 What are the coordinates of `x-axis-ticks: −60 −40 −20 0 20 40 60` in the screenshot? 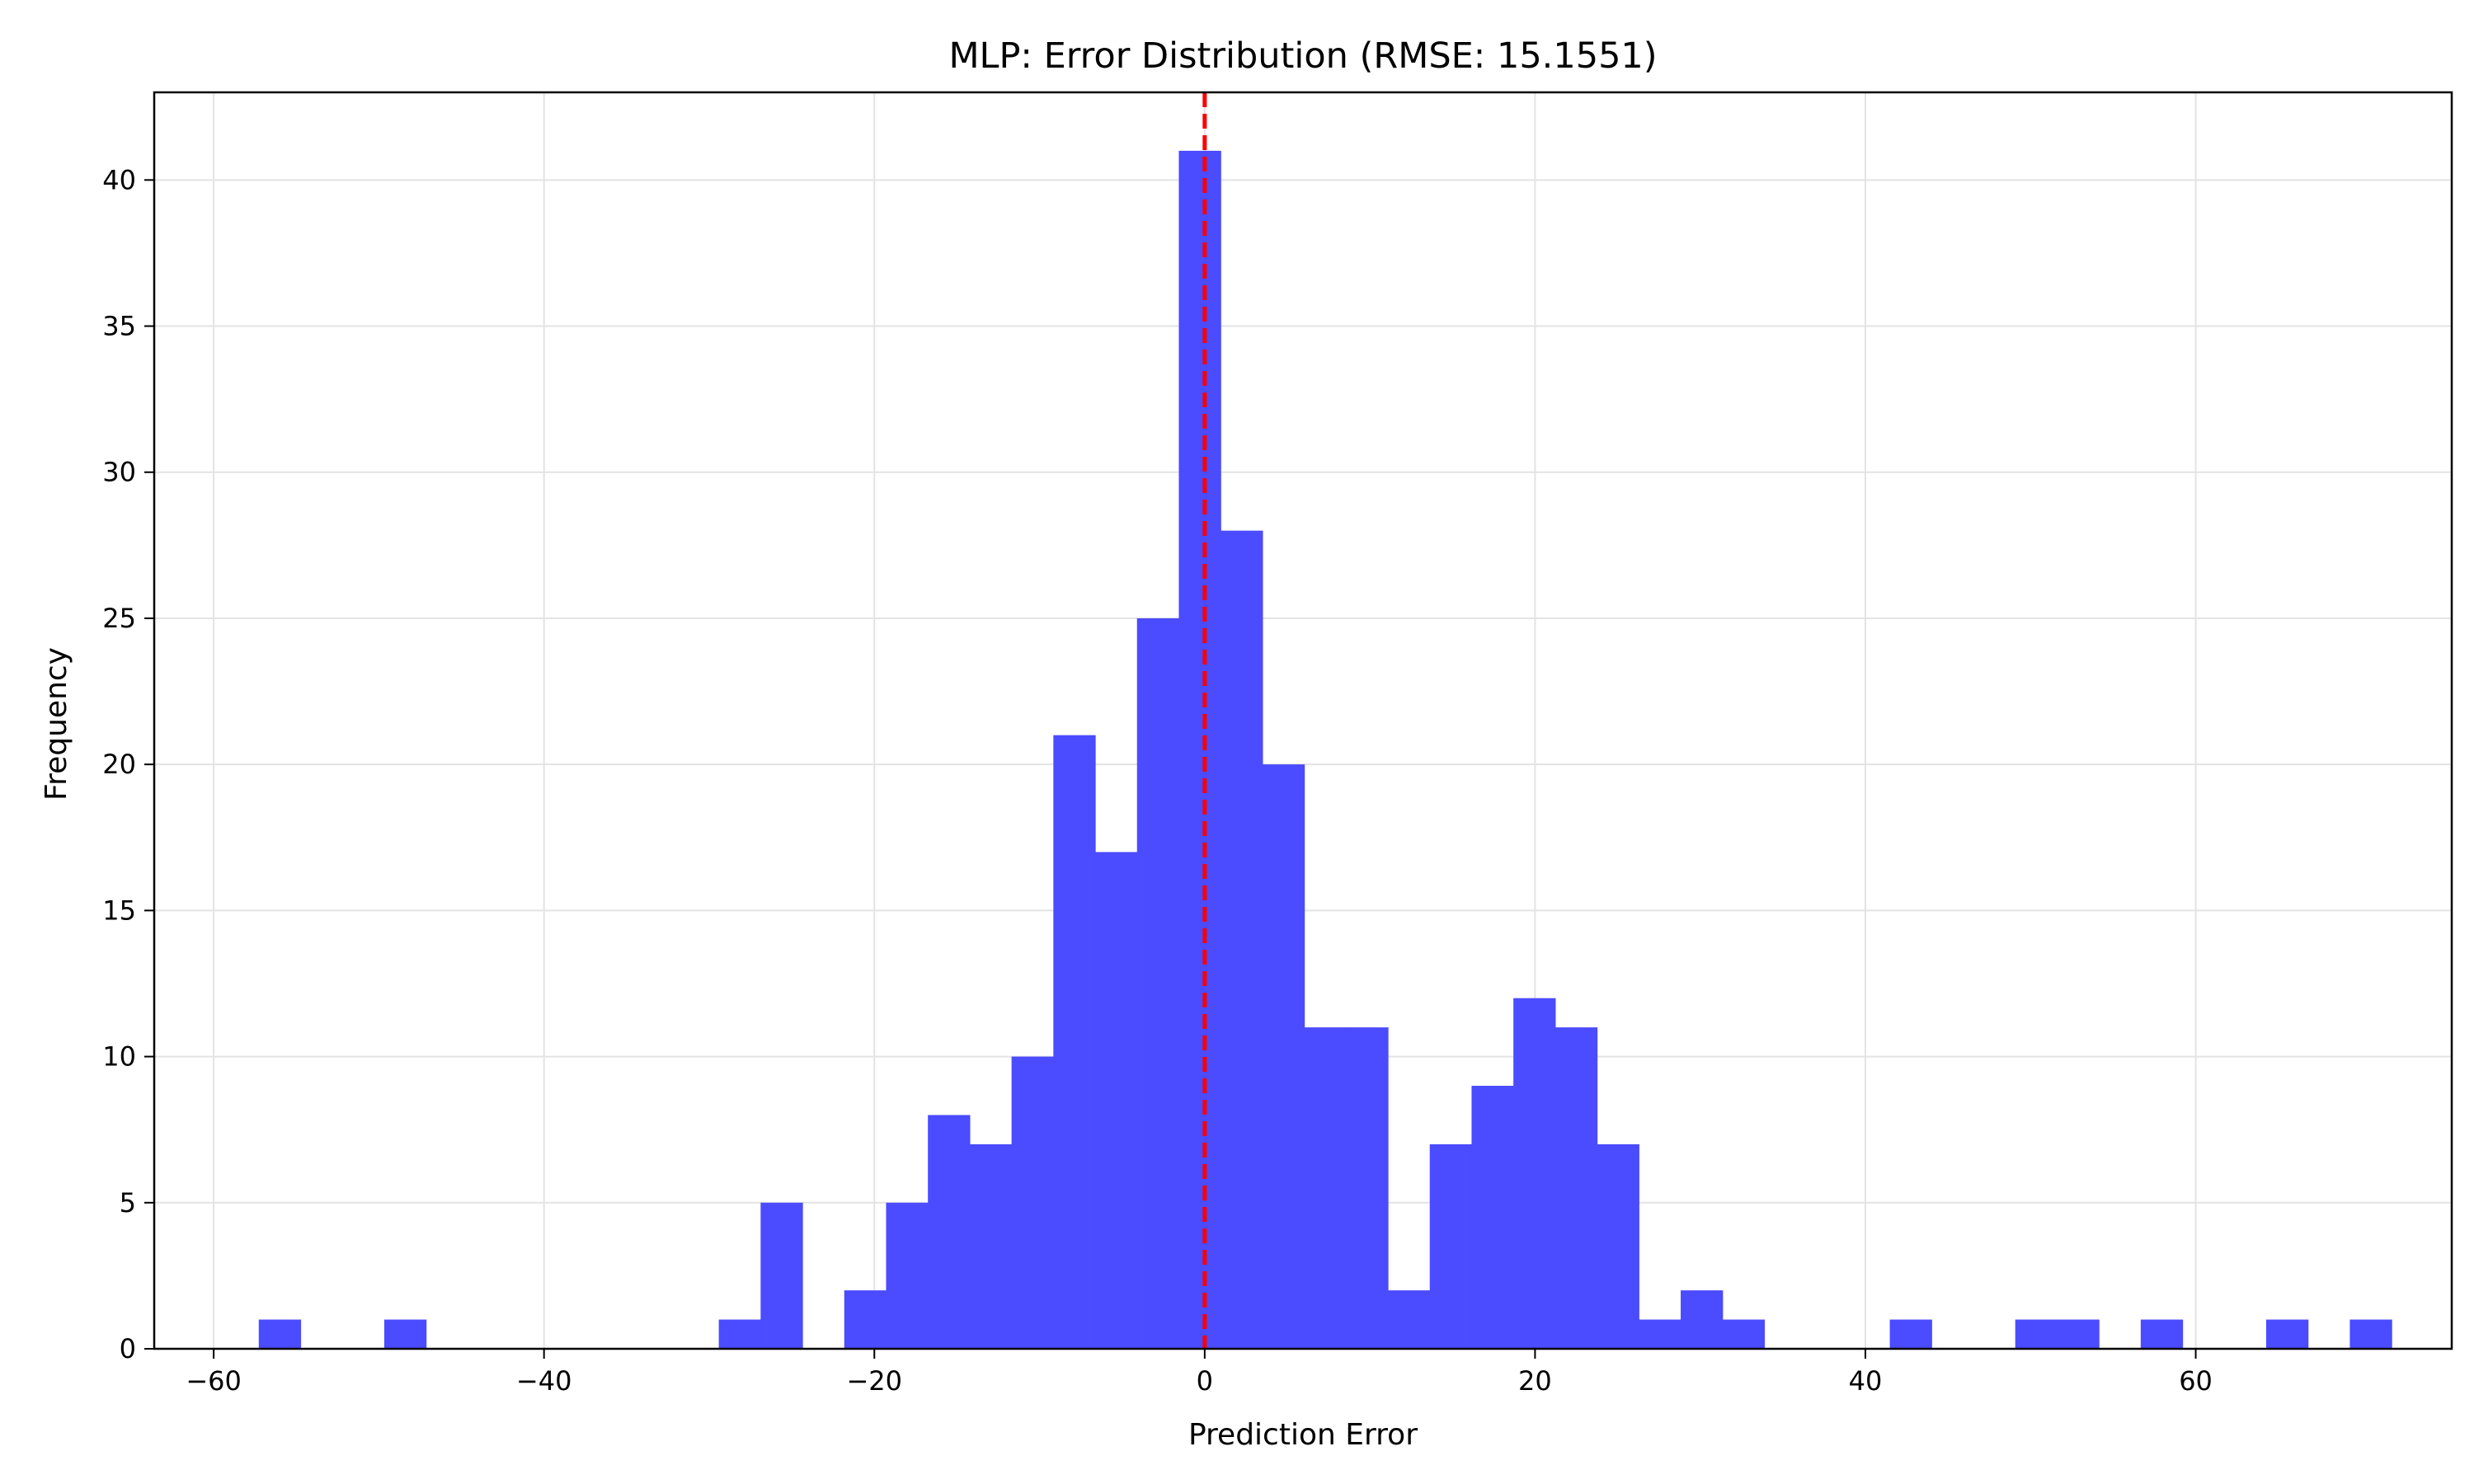 It's located at (1199, 1373).